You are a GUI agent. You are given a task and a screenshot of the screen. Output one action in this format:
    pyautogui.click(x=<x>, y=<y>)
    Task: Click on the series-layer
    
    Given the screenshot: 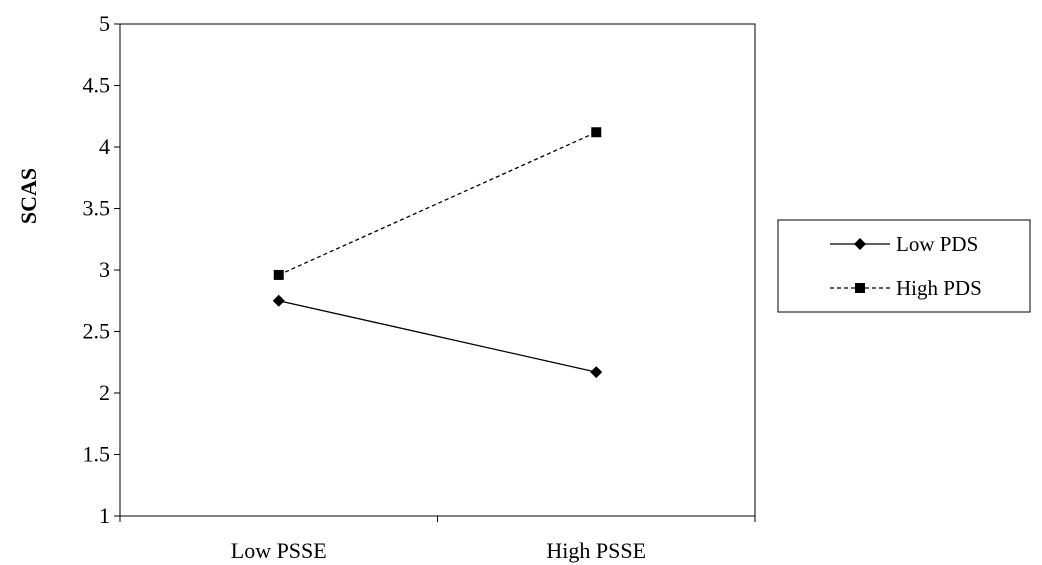 What is the action you would take?
    pyautogui.click(x=437, y=253)
    